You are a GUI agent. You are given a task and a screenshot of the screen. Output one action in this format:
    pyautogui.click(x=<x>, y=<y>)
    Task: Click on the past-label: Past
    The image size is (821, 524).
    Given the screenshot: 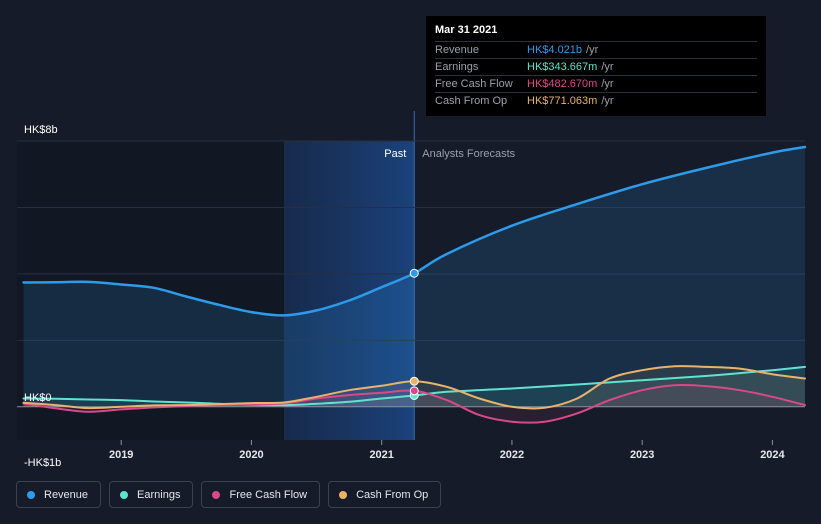 What is the action you would take?
    pyautogui.click(x=395, y=154)
    